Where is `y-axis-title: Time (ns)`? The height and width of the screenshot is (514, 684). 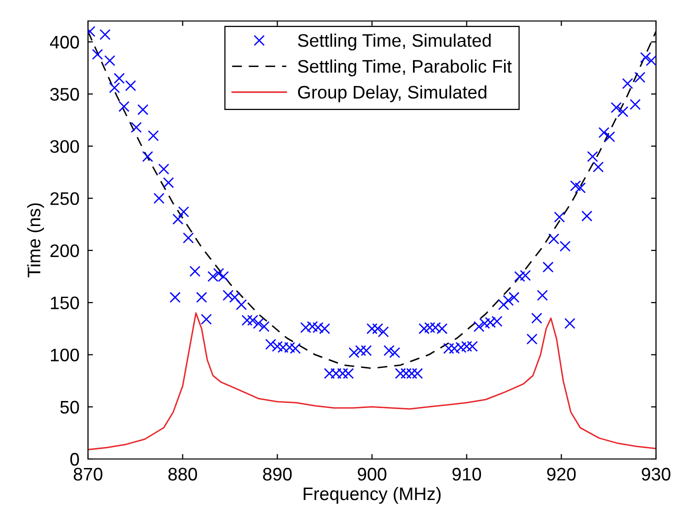 y-axis-title: Time (ns) is located at coordinates (35, 240).